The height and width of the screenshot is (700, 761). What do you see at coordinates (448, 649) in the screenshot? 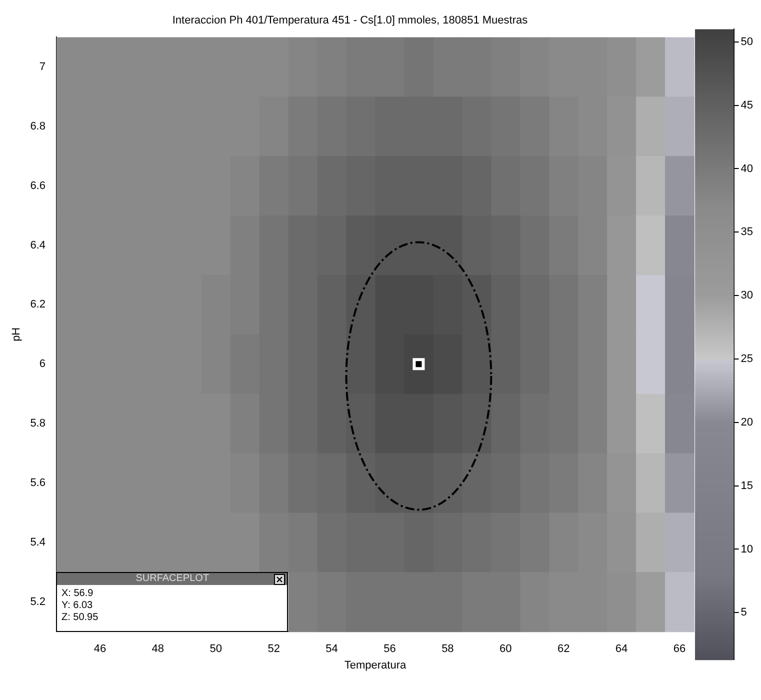
I see `x-tick-label: 58` at bounding box center [448, 649].